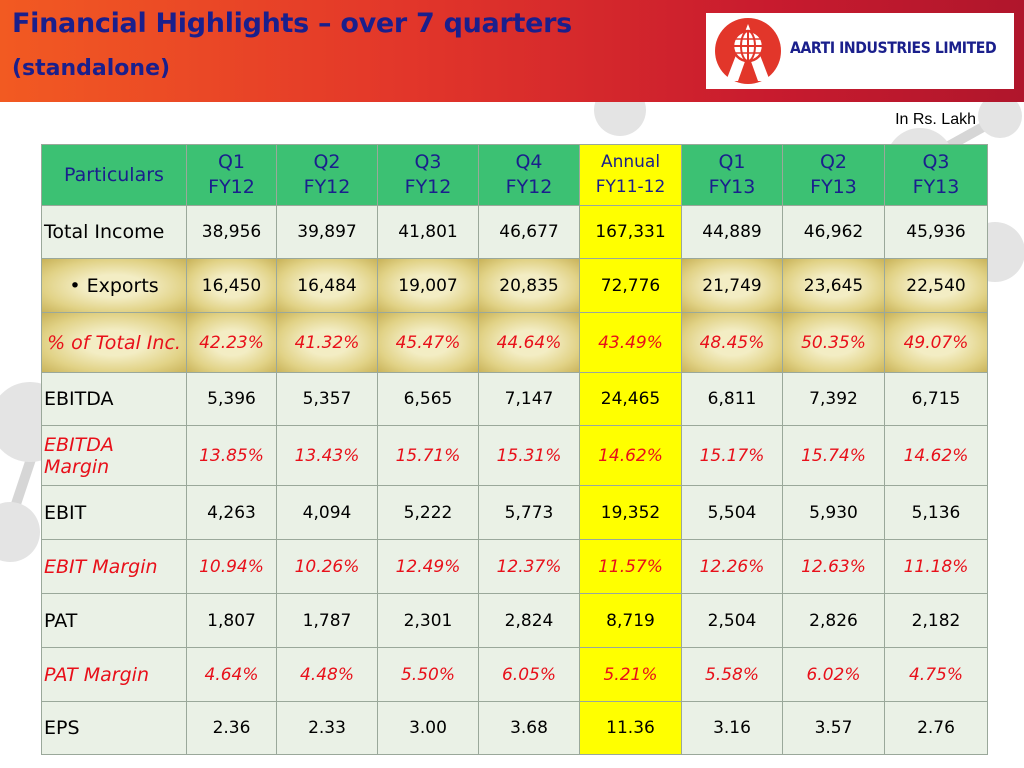 The height and width of the screenshot is (768, 1024). I want to click on table-cell: 2.76, so click(936, 728).